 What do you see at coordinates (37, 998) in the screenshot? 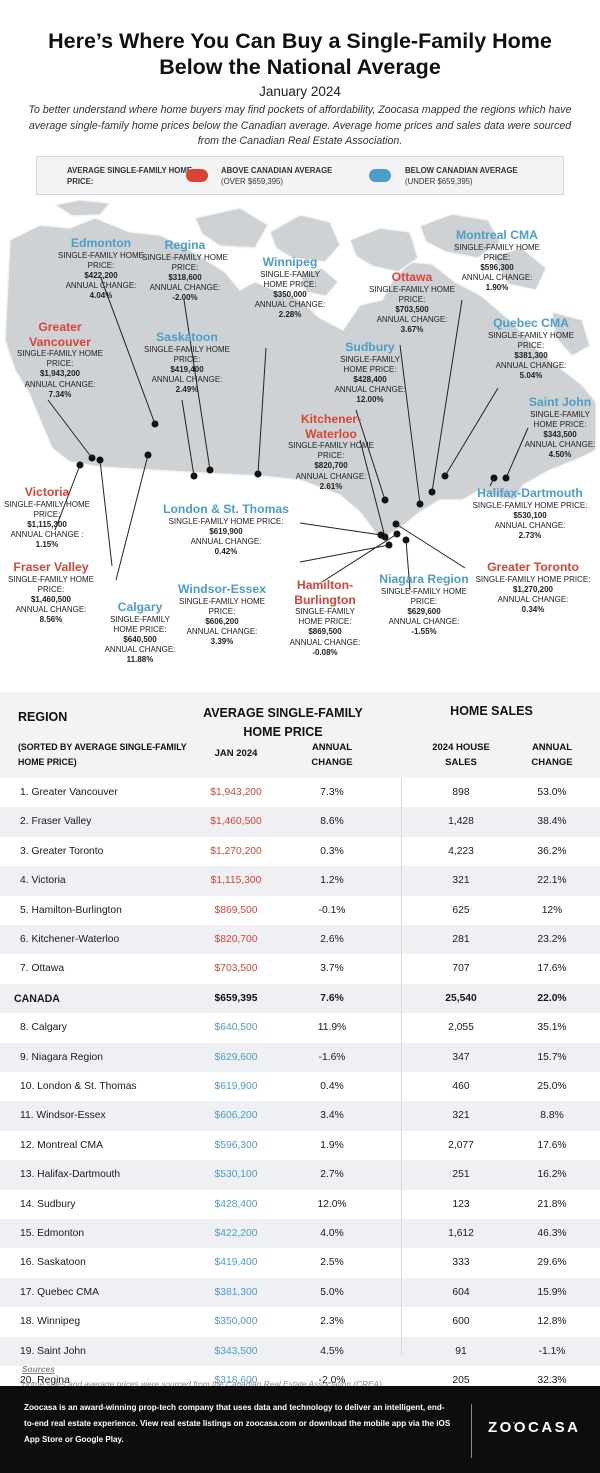
I see `cell-region: CANADA` at bounding box center [37, 998].